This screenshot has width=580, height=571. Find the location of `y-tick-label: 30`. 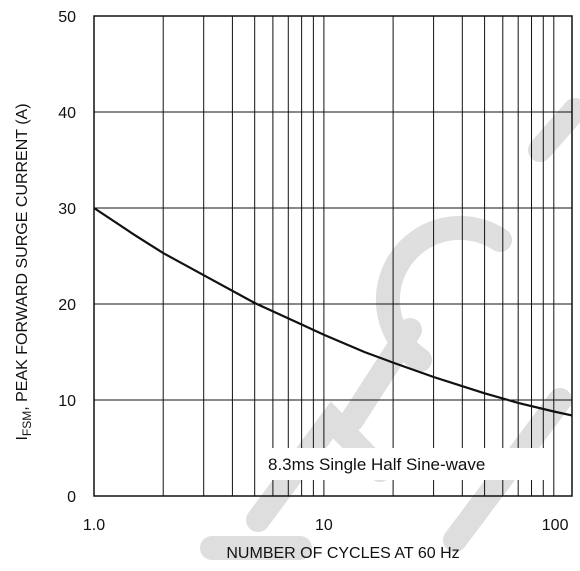

y-tick-label: 30 is located at coordinates (67, 209).